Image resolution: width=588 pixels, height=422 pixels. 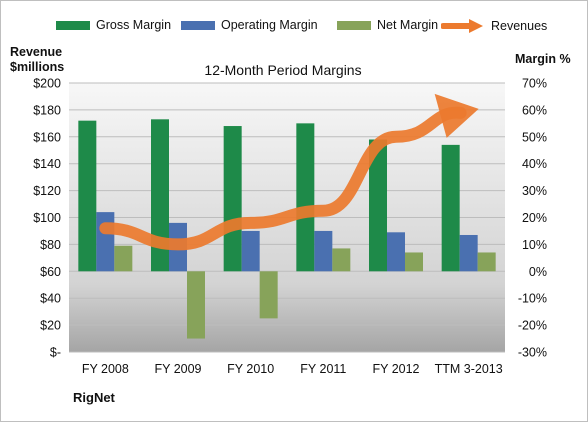 What do you see at coordinates (47, 191) in the screenshot?
I see `left-tick-label: $120` at bounding box center [47, 191].